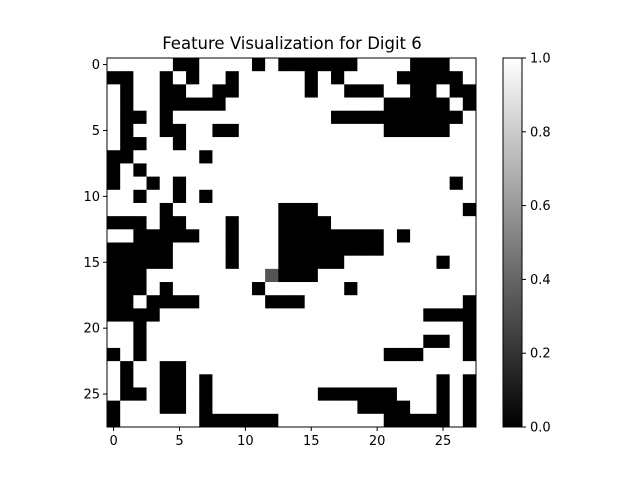 This screenshot has width=640, height=480. I want to click on x-tick-label: 5, so click(179, 441).